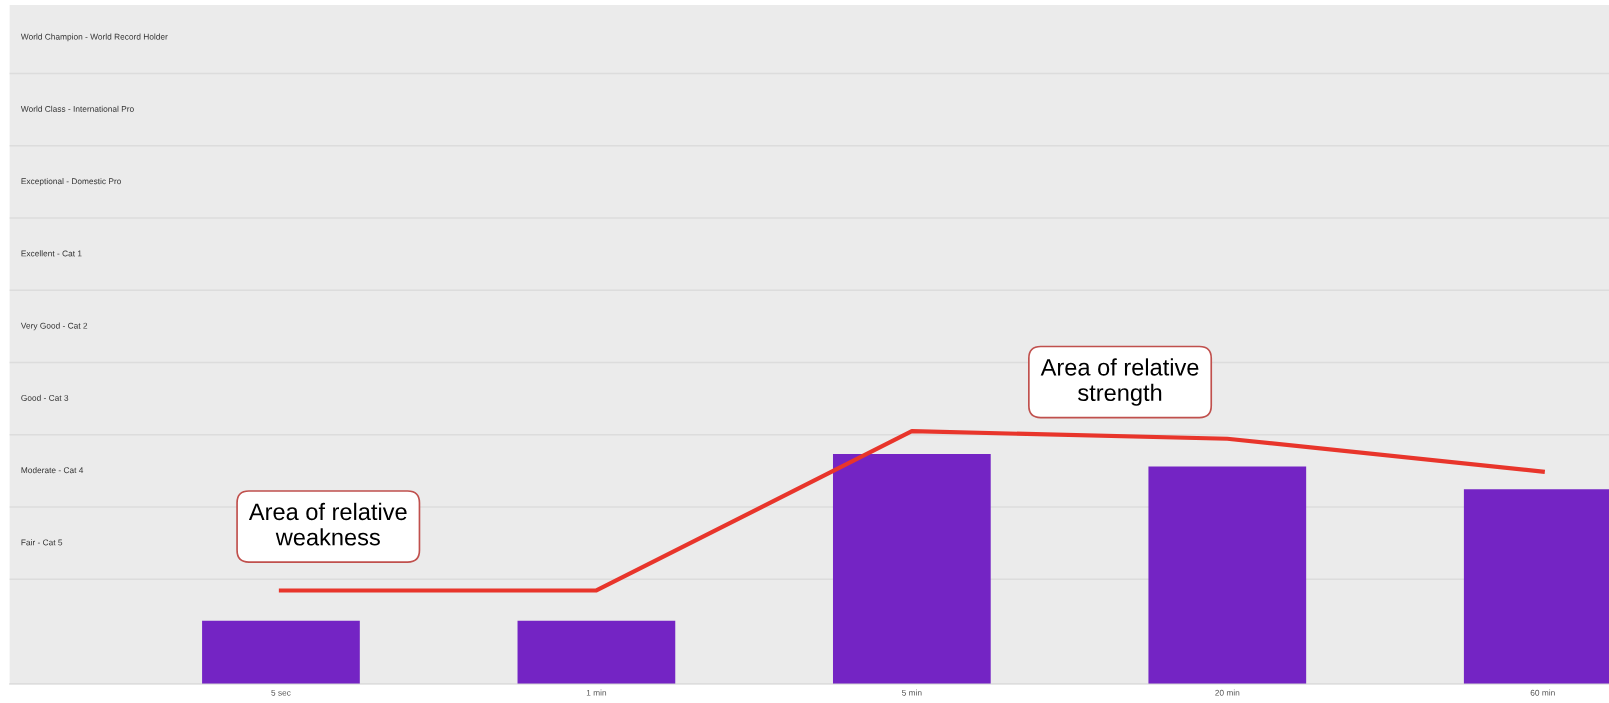  What do you see at coordinates (94, 37) in the screenshot?
I see `text: World Champion - World Record Holder` at bounding box center [94, 37].